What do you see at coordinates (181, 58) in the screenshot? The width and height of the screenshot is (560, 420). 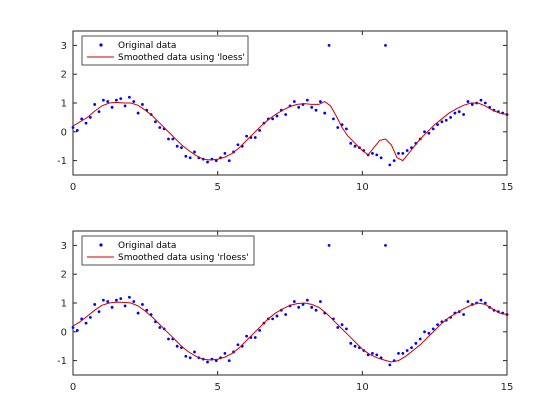 I see `legend-label-smoothed: Smoothed data using 'loess'` at bounding box center [181, 58].